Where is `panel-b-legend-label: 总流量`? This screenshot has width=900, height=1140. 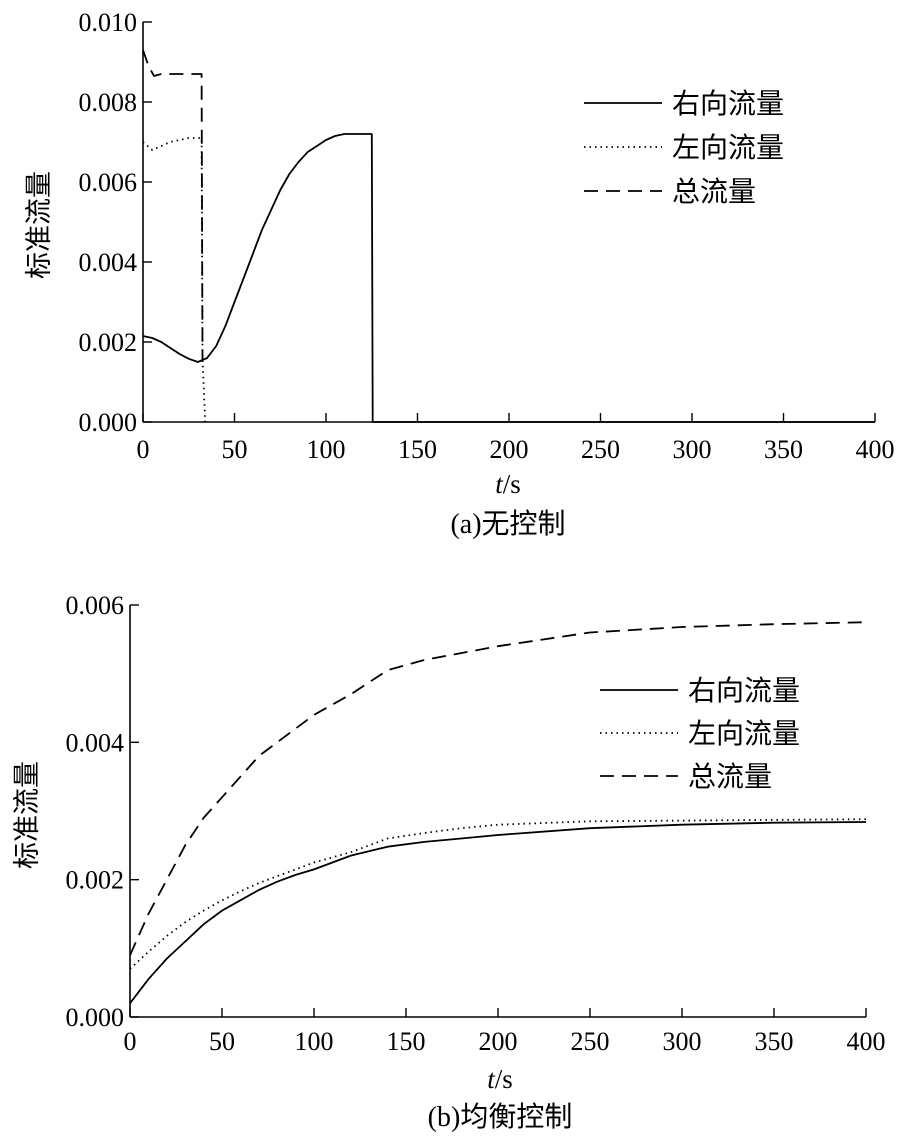
panel-b-legend-label: 总流量 is located at coordinates (730, 777).